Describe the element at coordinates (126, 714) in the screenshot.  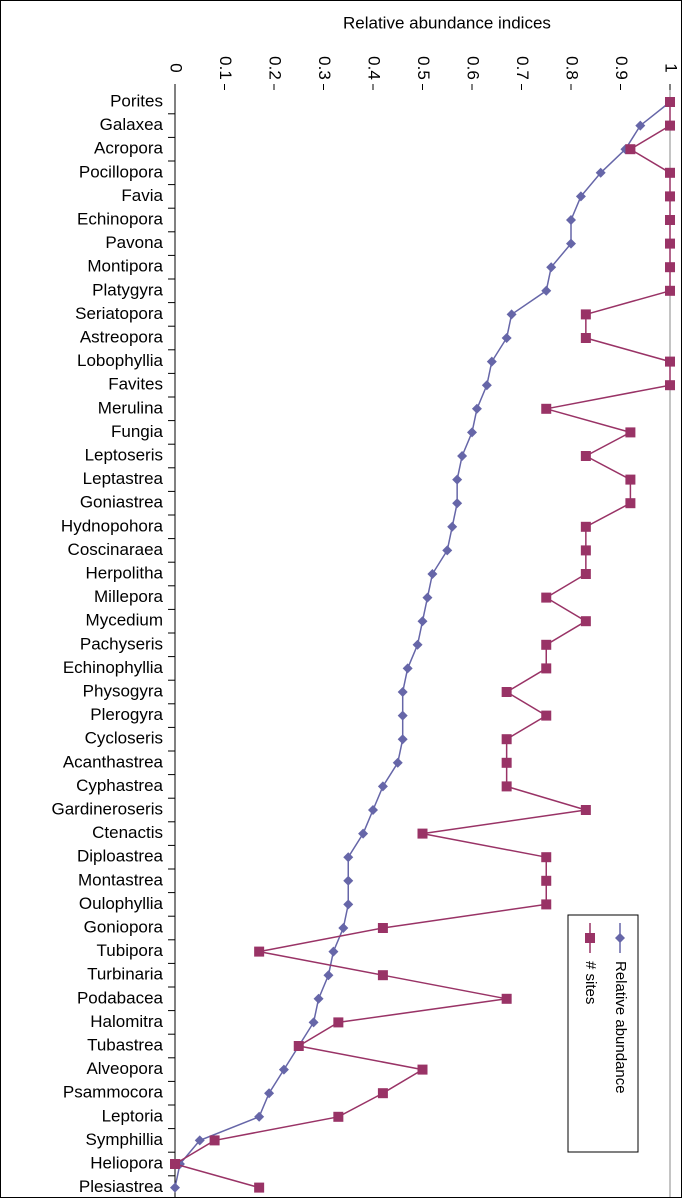
I see `y-tick-label: Plerogyra` at that location.